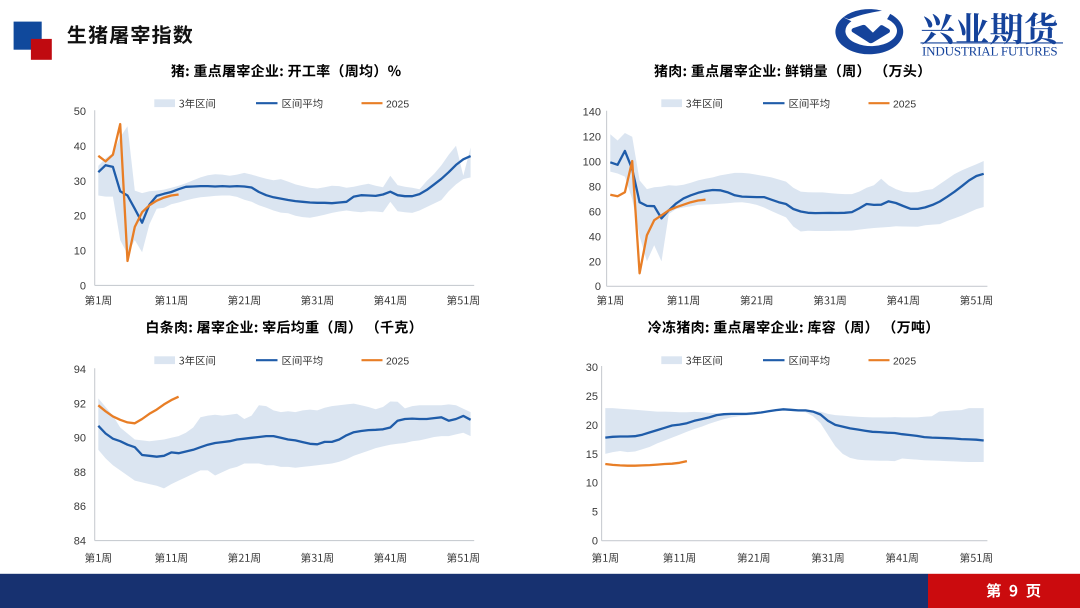  Describe the element at coordinates (592, 113) in the screenshot. I see `svg-text: 140` at that location.